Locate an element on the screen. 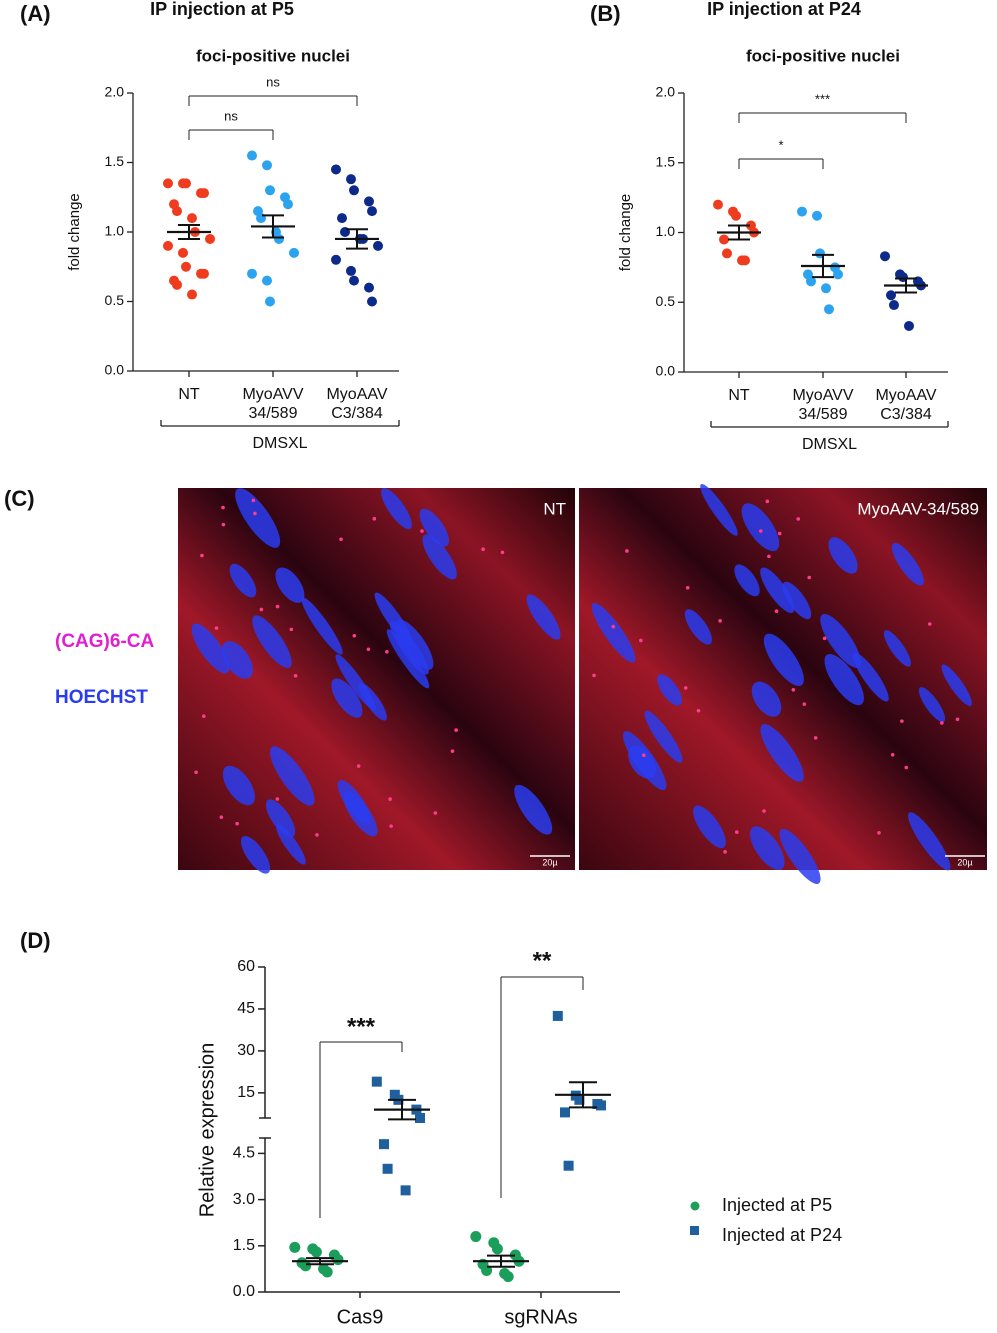  x-tick-label: sgRNAs is located at coordinates (540, 1317).